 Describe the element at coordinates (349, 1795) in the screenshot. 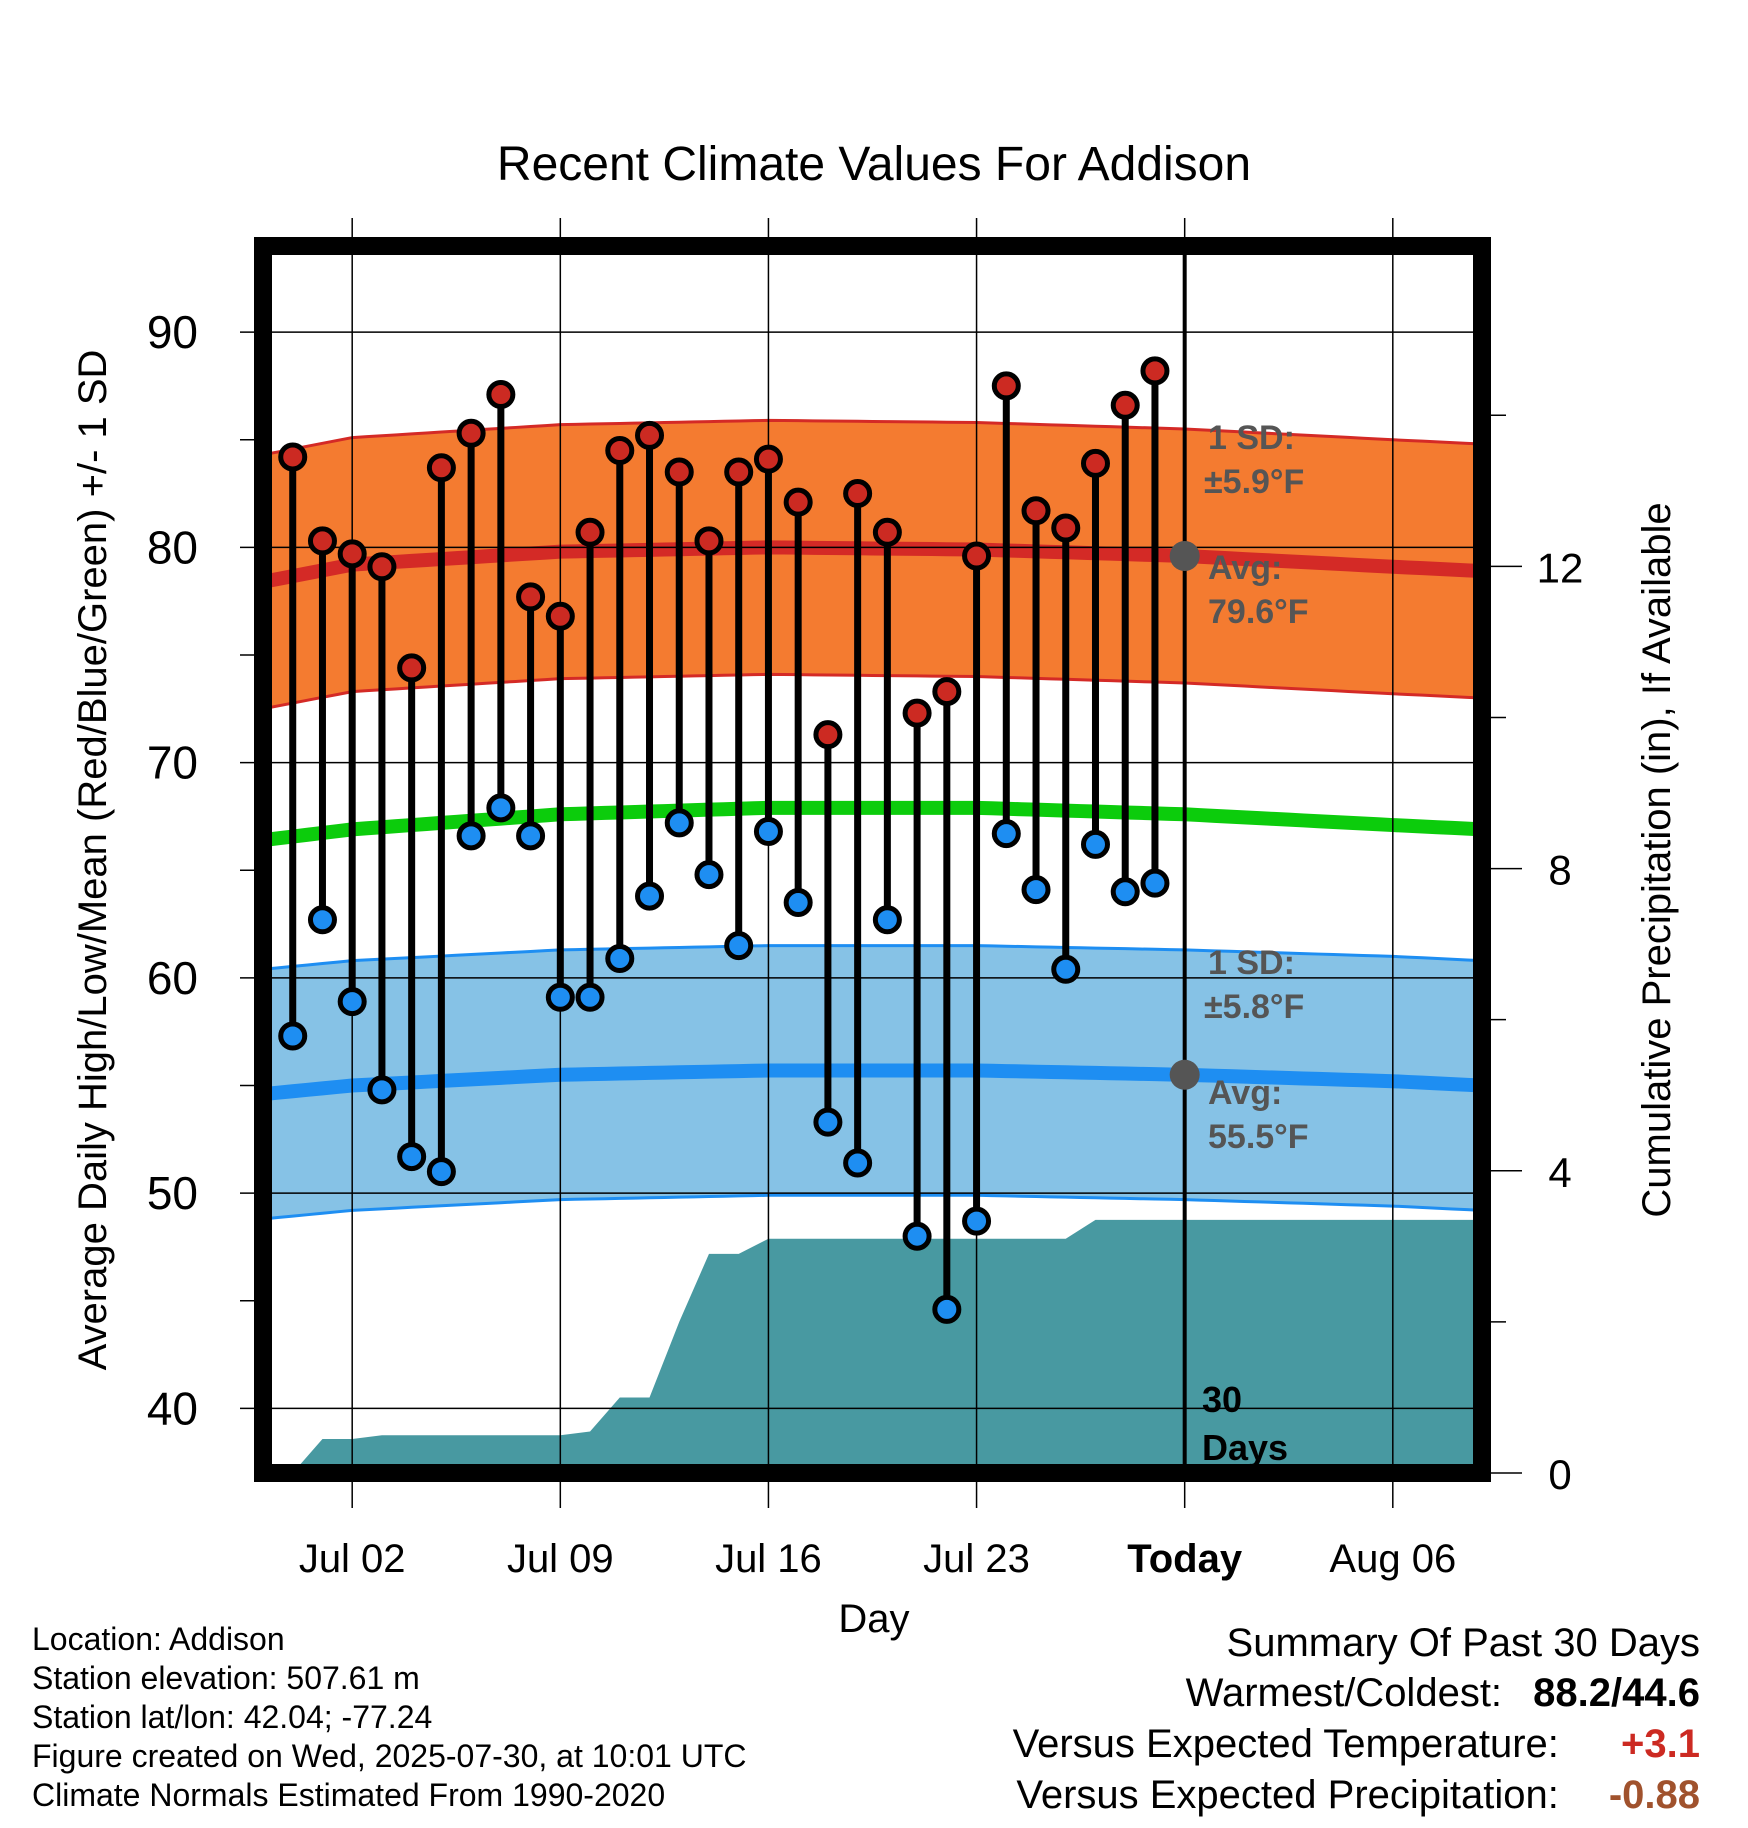

I see `info-normals: Climate Normals Estimated From 1990-2020` at that location.